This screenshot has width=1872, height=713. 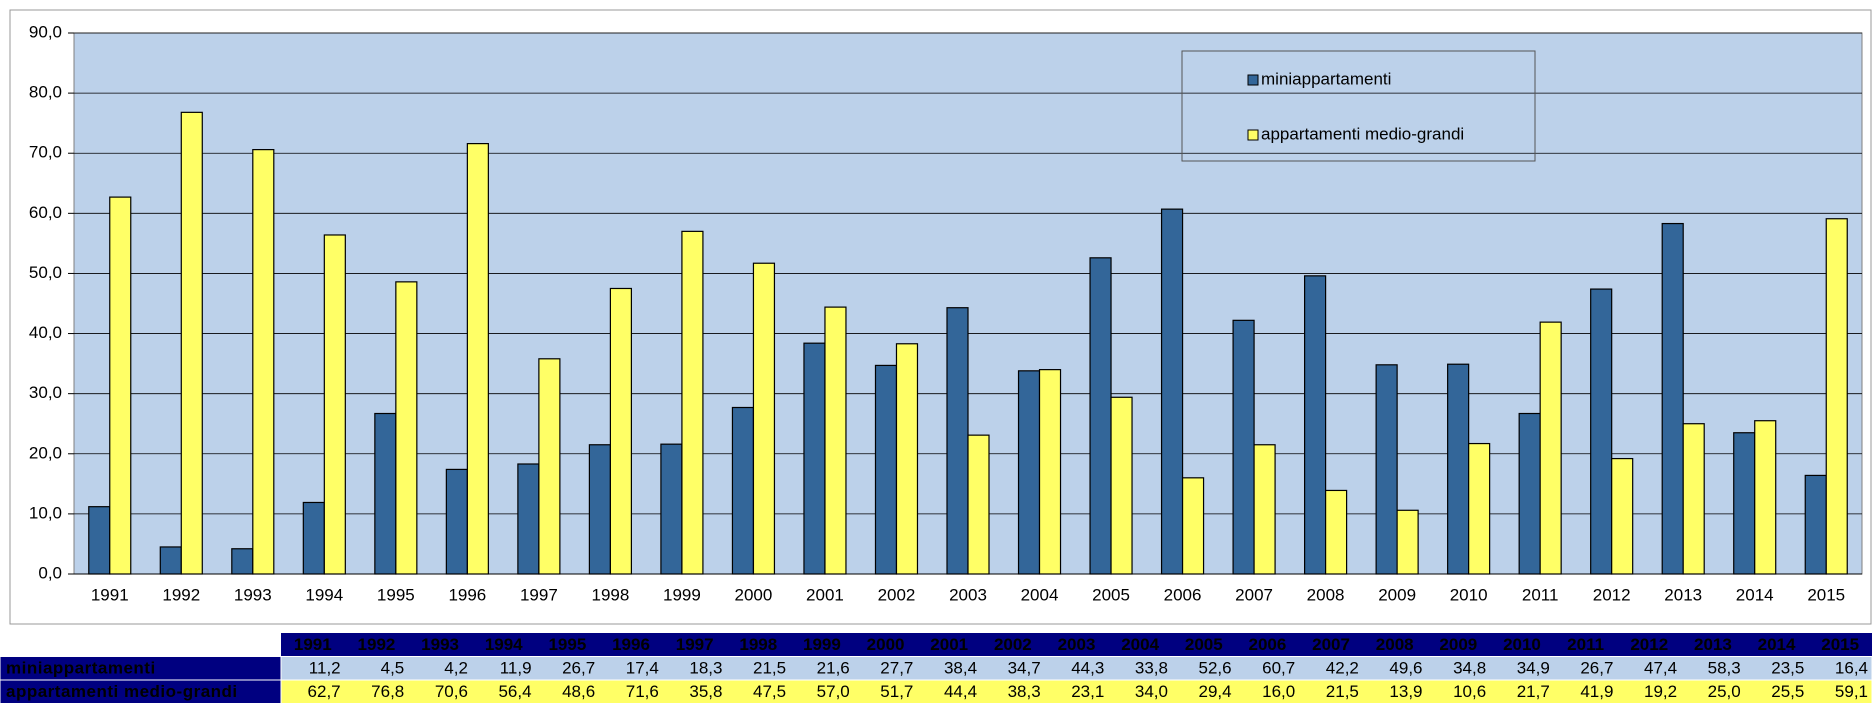 I want to click on table-year: 1994, so click(x=504, y=644).